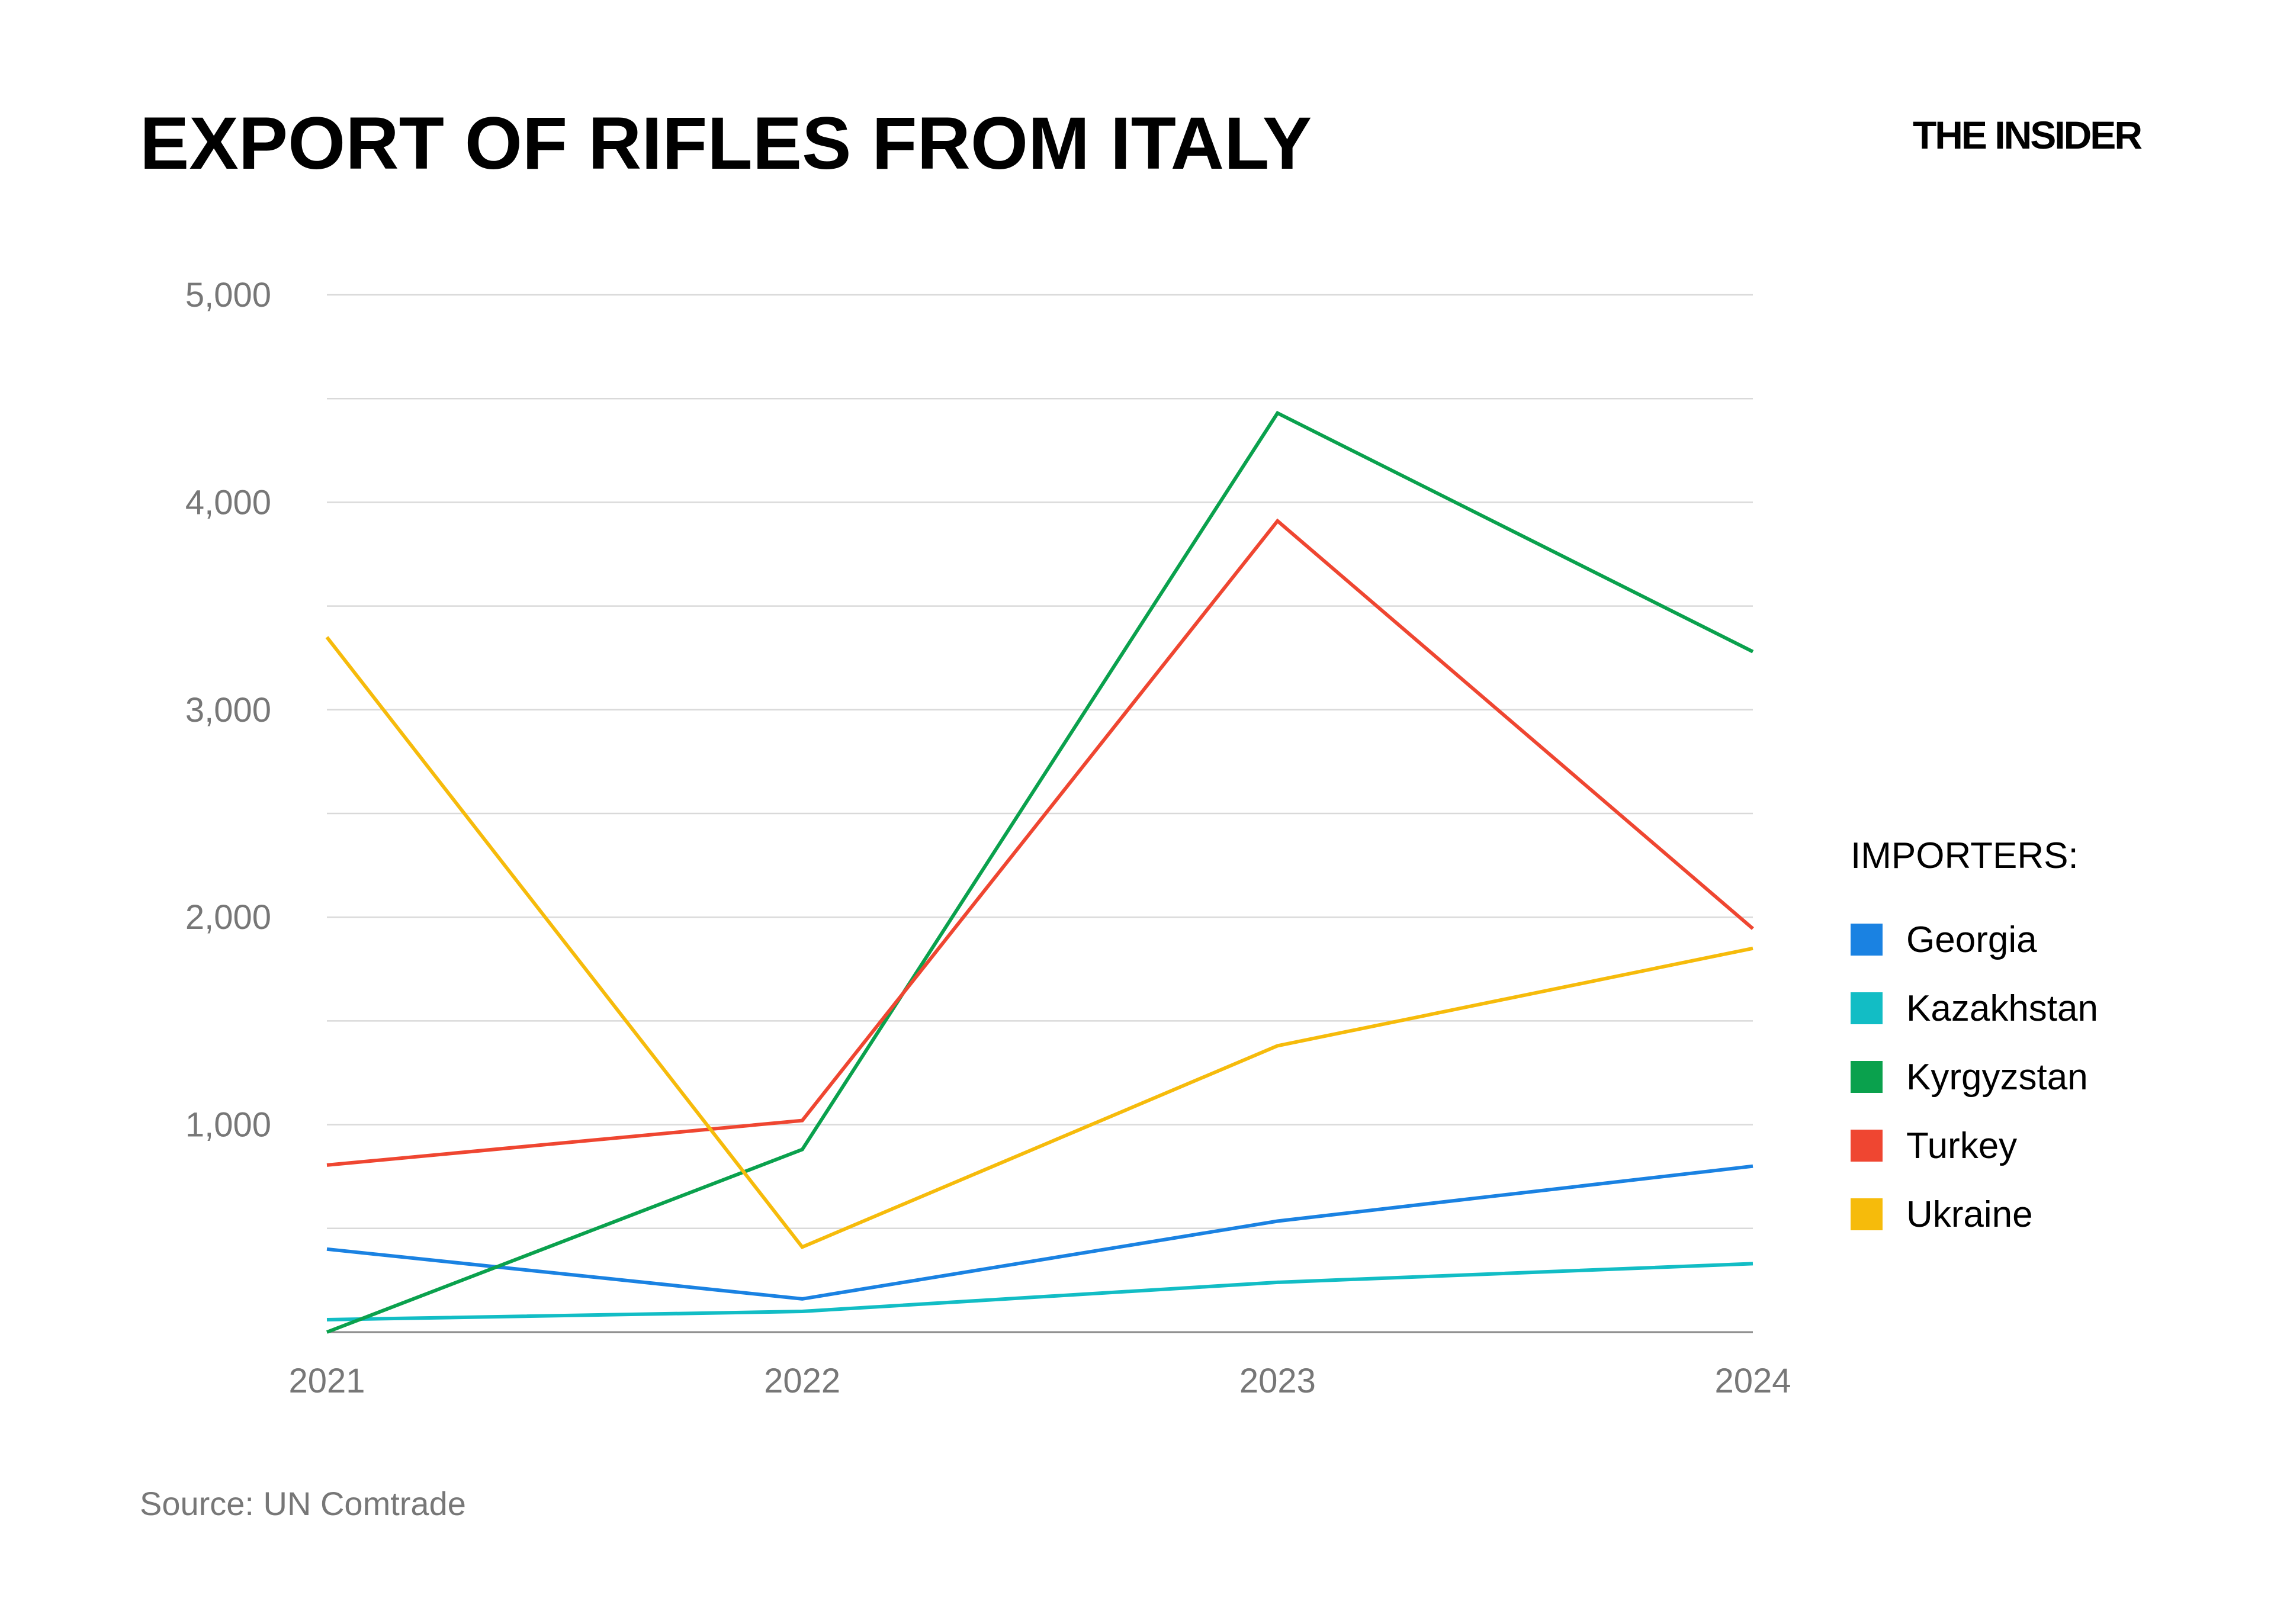 The height and width of the screenshot is (1624, 2274). Describe the element at coordinates (1997, 1077) in the screenshot. I see `legend-label: Kyrgyzstan` at that location.